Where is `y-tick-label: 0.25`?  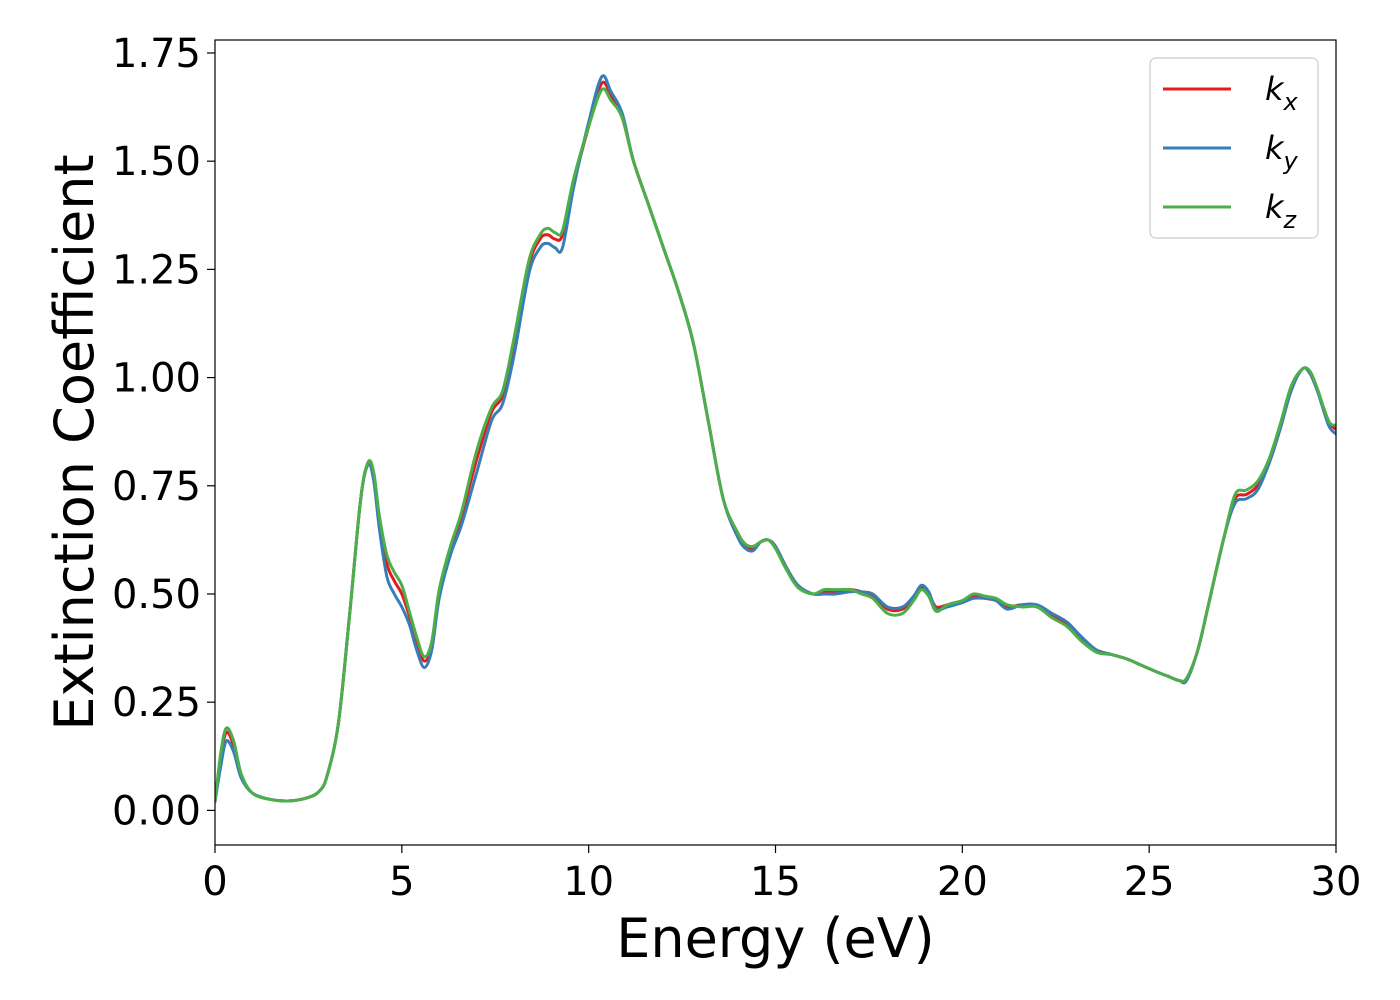
y-tick-label: 0.25 is located at coordinates (156, 703).